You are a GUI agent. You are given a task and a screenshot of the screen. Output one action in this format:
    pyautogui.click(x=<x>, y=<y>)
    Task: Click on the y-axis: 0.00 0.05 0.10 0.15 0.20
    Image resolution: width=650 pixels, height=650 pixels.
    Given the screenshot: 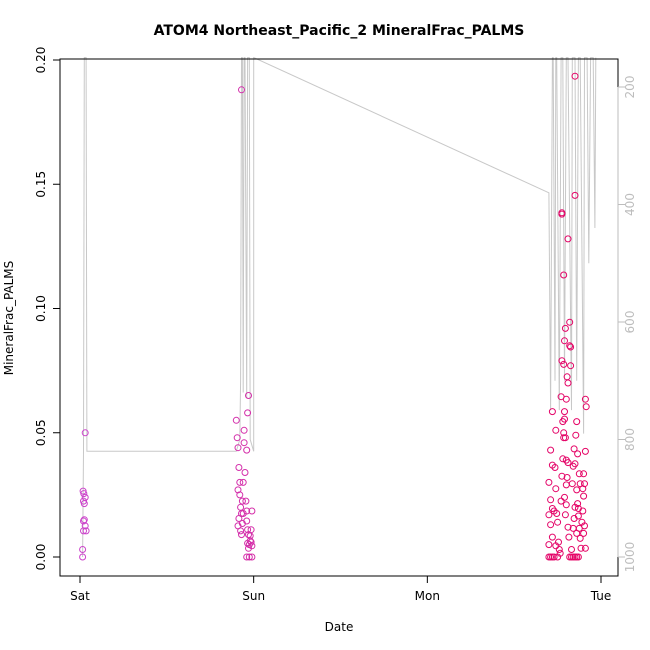 What is the action you would take?
    pyautogui.click(x=47, y=309)
    